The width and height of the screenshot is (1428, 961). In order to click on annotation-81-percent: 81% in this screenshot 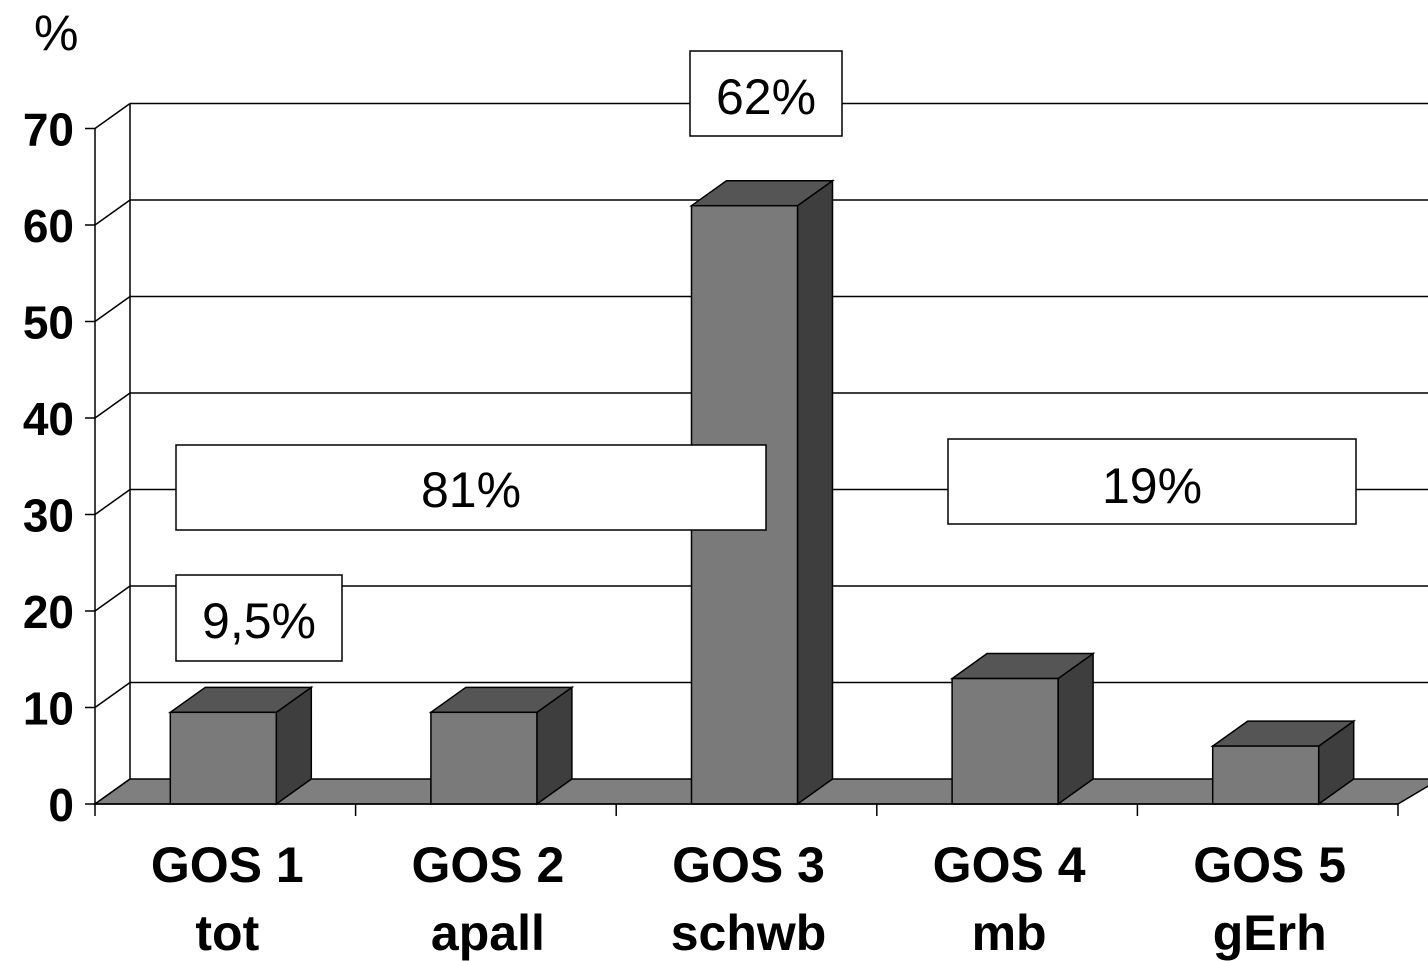, I will do `click(471, 490)`.